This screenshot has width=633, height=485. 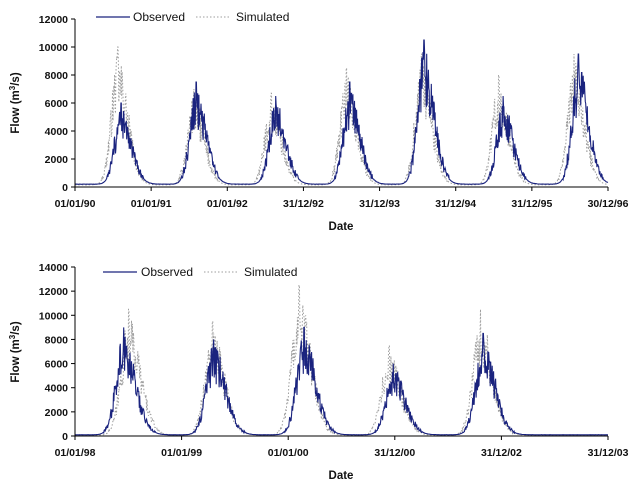 What do you see at coordinates (303, 204) in the screenshot?
I see `x-tick-label: 31/12/92` at bounding box center [303, 204].